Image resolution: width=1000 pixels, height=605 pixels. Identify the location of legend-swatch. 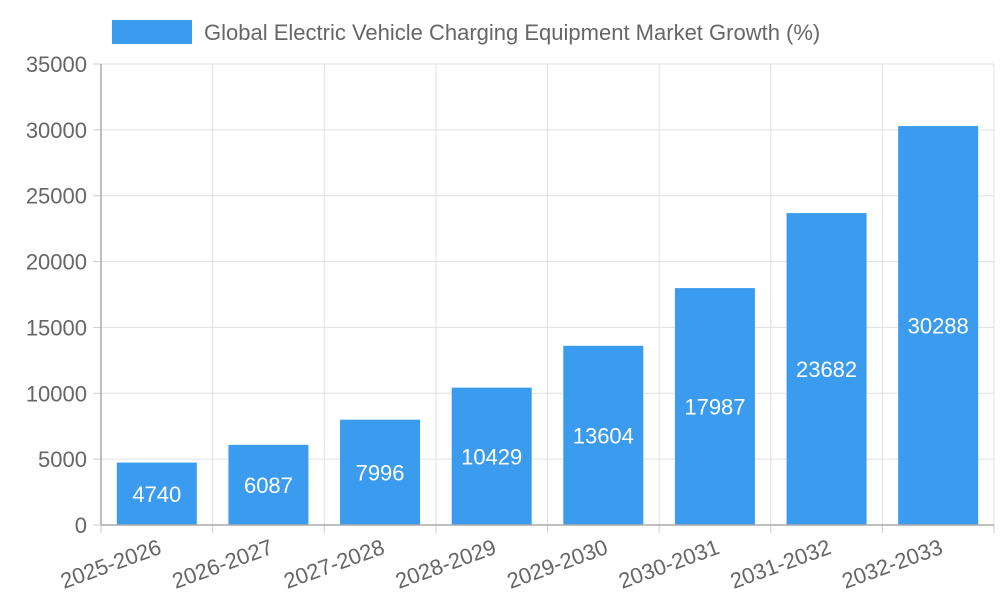
(152, 32).